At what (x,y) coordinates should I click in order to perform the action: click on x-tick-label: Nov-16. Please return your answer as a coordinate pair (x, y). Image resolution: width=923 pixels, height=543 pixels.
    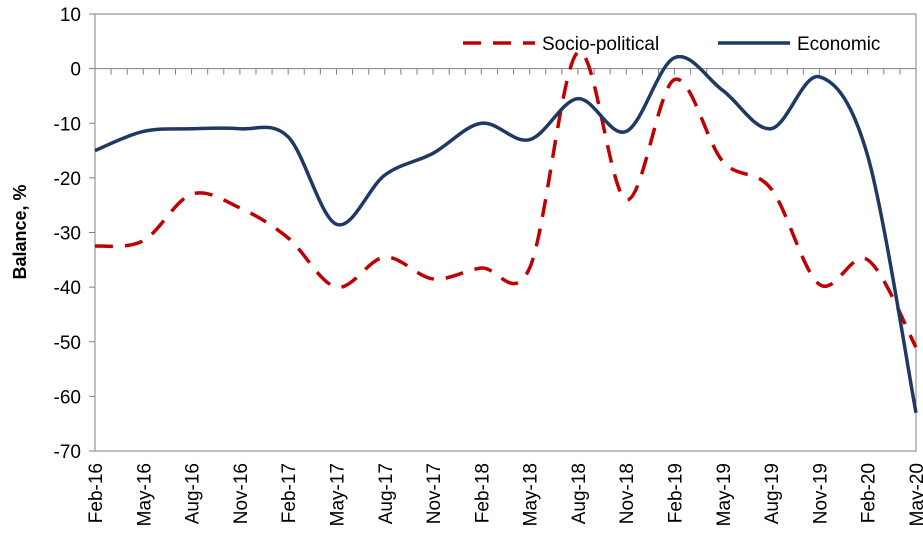
    Looking at the image, I should click on (241, 493).